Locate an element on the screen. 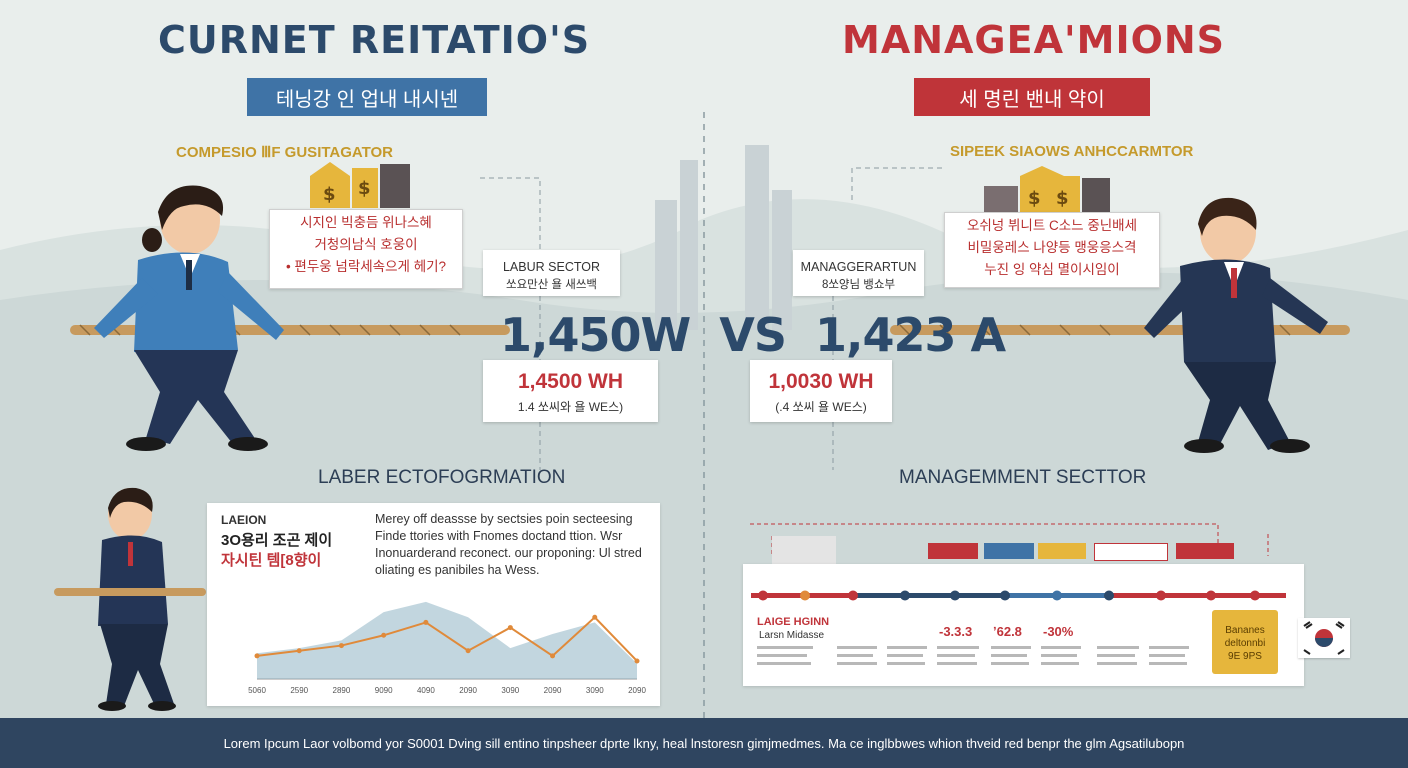  timeline-tag-gold is located at coordinates (1062, 551).